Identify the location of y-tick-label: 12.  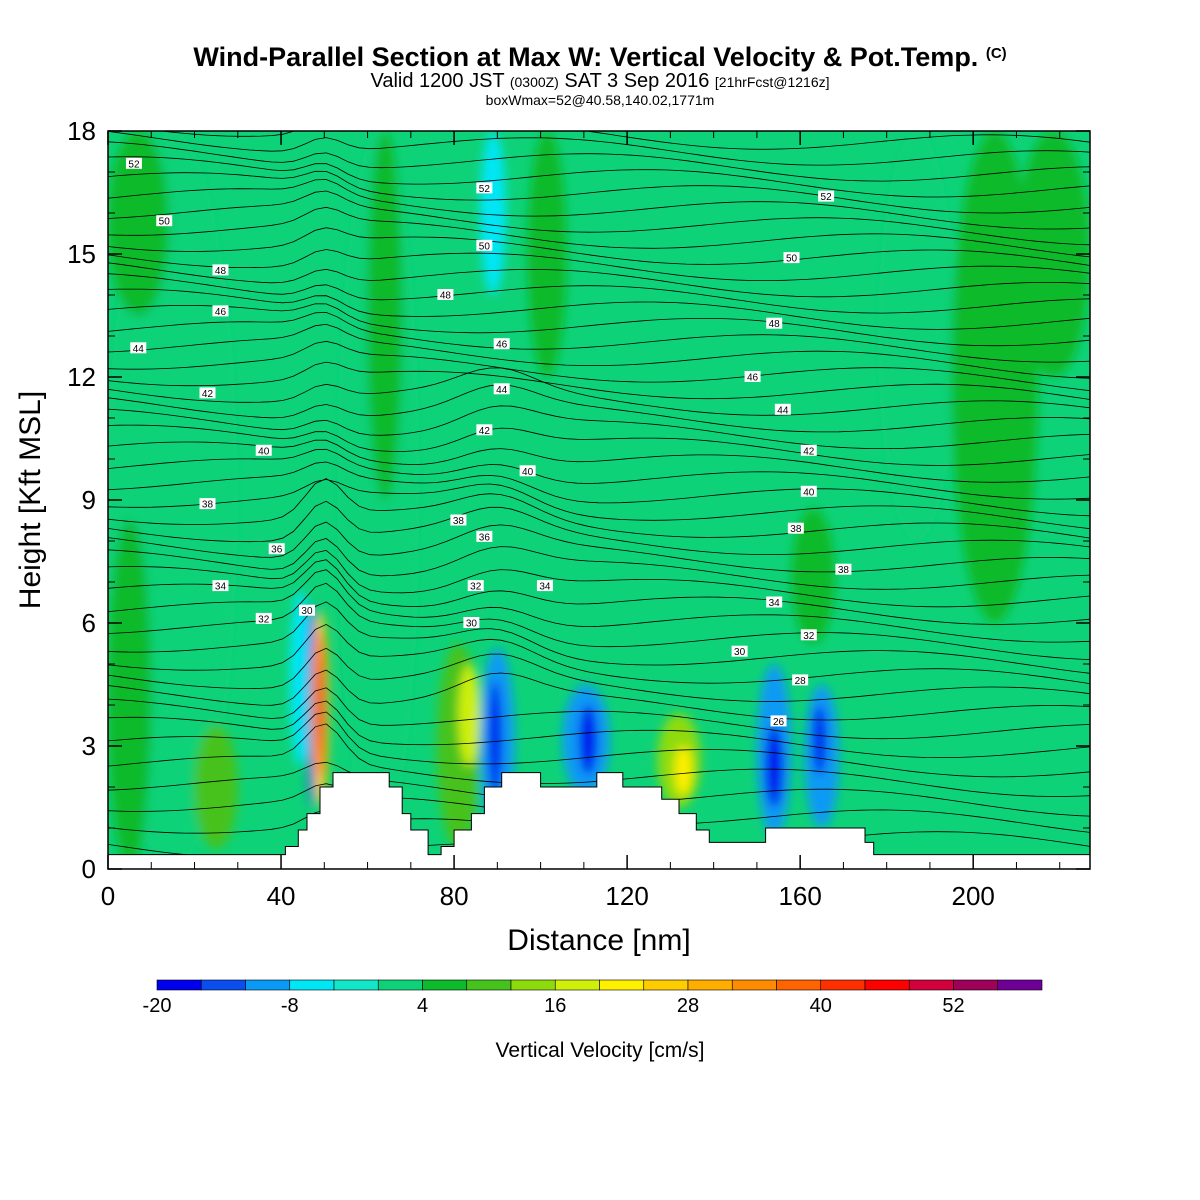
(81, 377).